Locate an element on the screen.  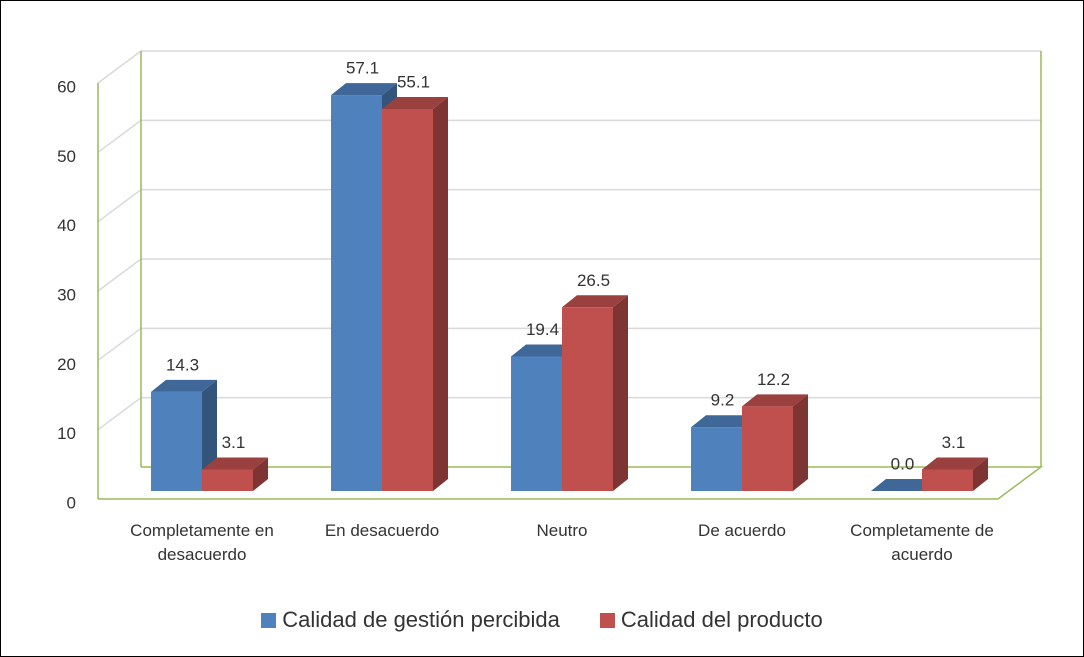
value-label: 57.1 is located at coordinates (362, 68).